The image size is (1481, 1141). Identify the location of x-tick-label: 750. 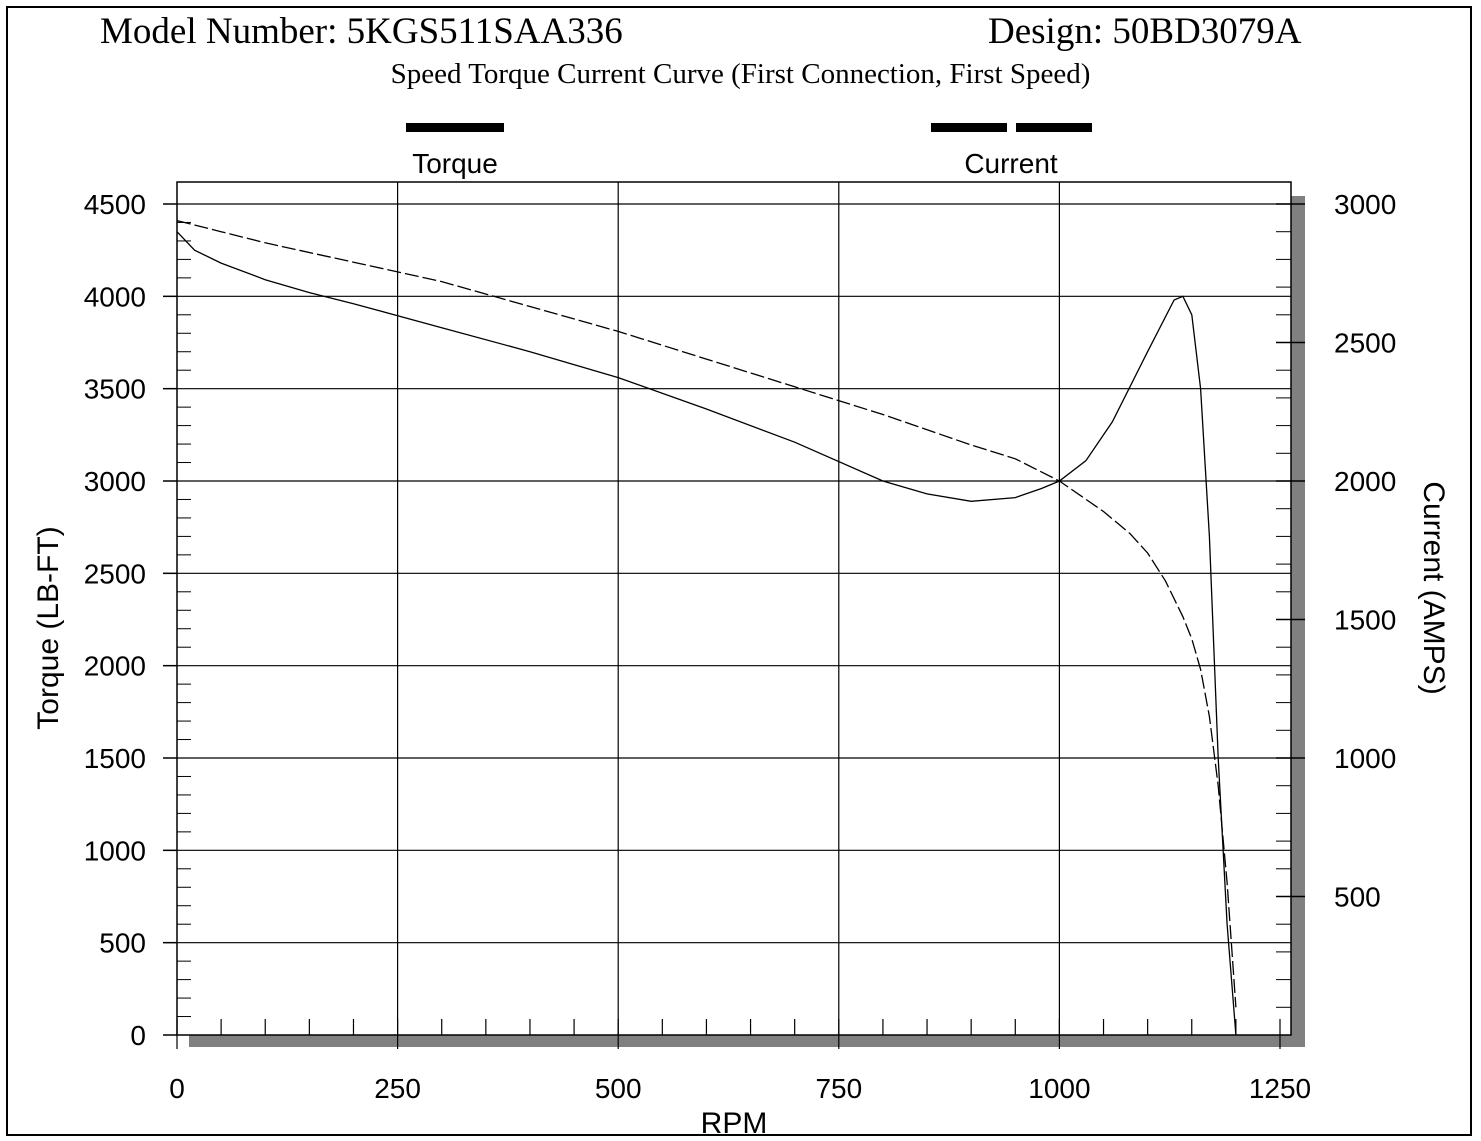
(838, 1088).